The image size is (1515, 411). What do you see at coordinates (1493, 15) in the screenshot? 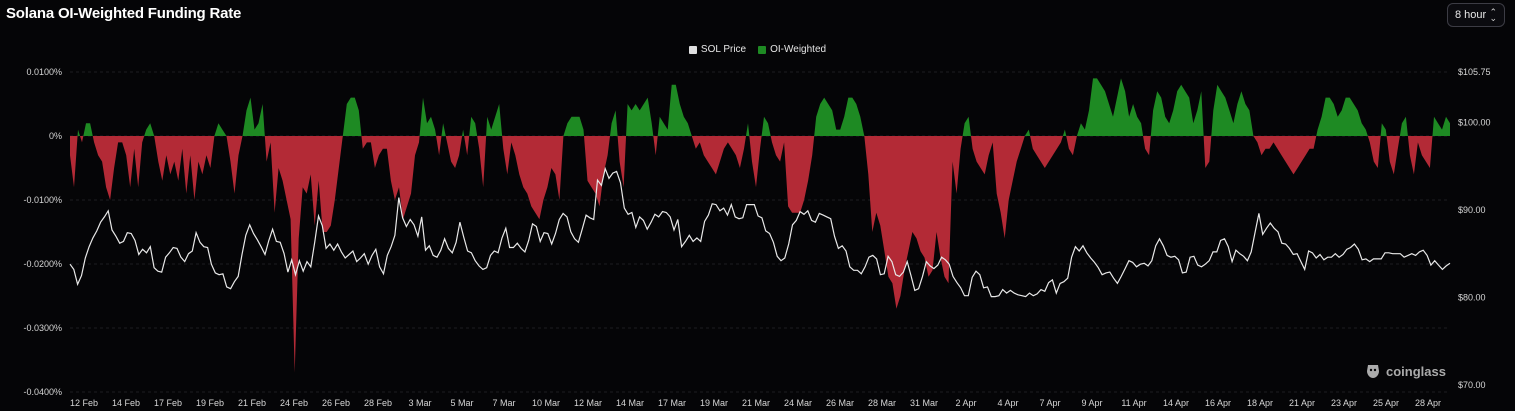
I see `updown-chevron-icon: ⌃ ⌄` at bounding box center [1493, 15].